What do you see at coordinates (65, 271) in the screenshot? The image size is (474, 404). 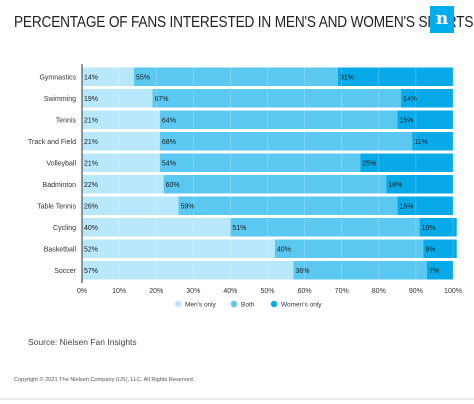 I see `category-label: Soccer` at bounding box center [65, 271].